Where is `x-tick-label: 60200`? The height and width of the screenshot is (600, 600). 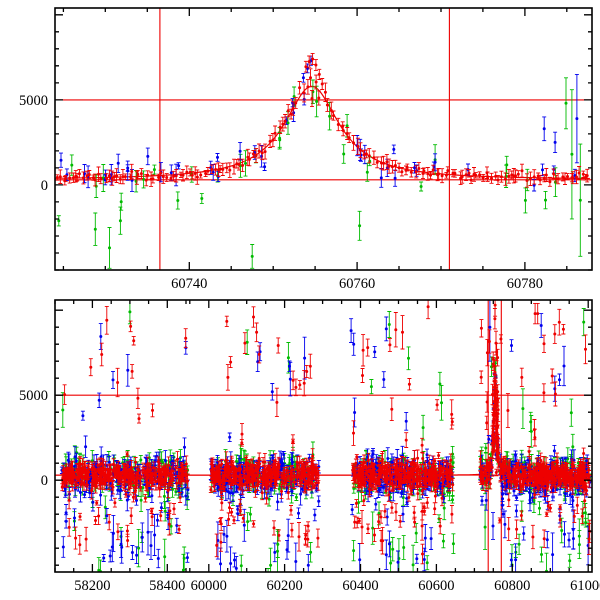 x-tick-label: 60200 is located at coordinates (284, 586).